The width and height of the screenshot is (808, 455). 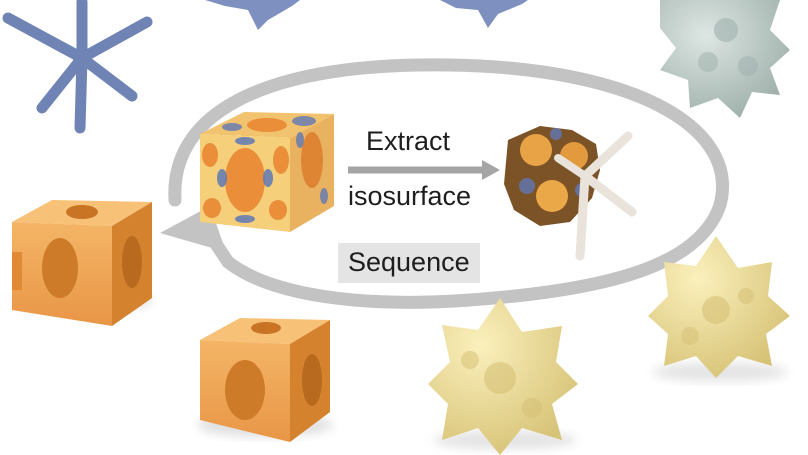 What do you see at coordinates (267, 172) in the screenshot?
I see `density-field-cube-icon` at bounding box center [267, 172].